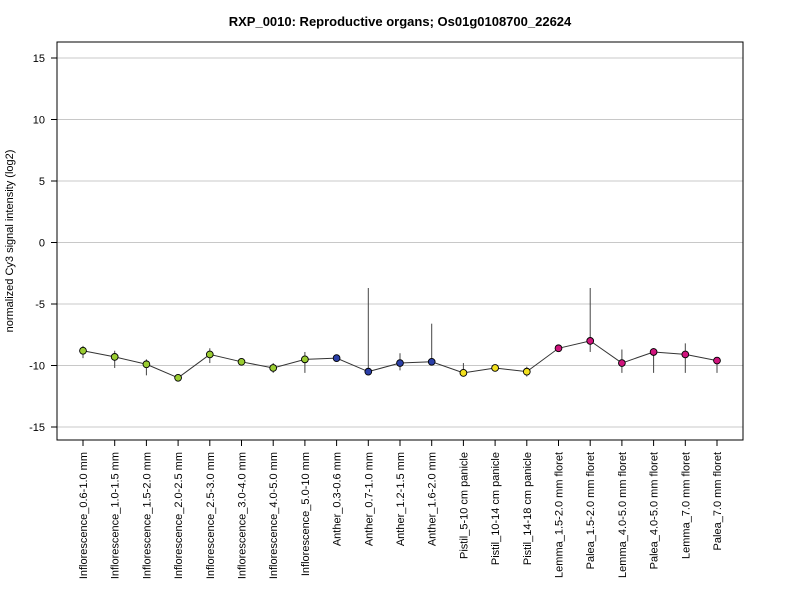  What do you see at coordinates (116, 515) in the screenshot?
I see `x-tick-label: Inflorescence_1.0-1.5 mm` at bounding box center [116, 515].